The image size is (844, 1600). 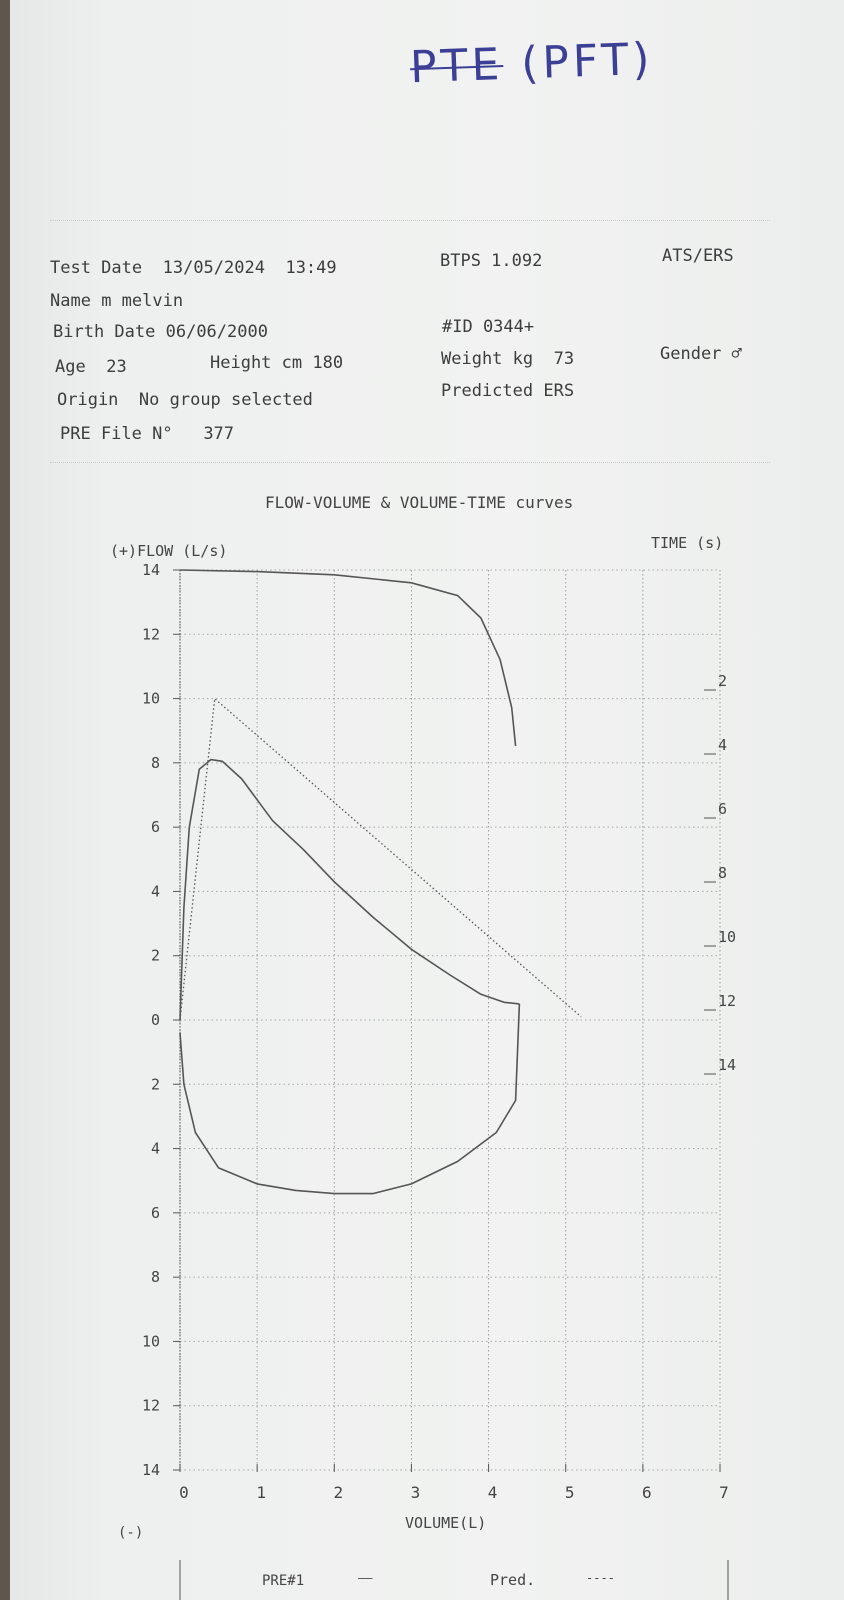 I want to click on birth-date-row: Birth Date 06/06/2000, so click(x=160, y=332).